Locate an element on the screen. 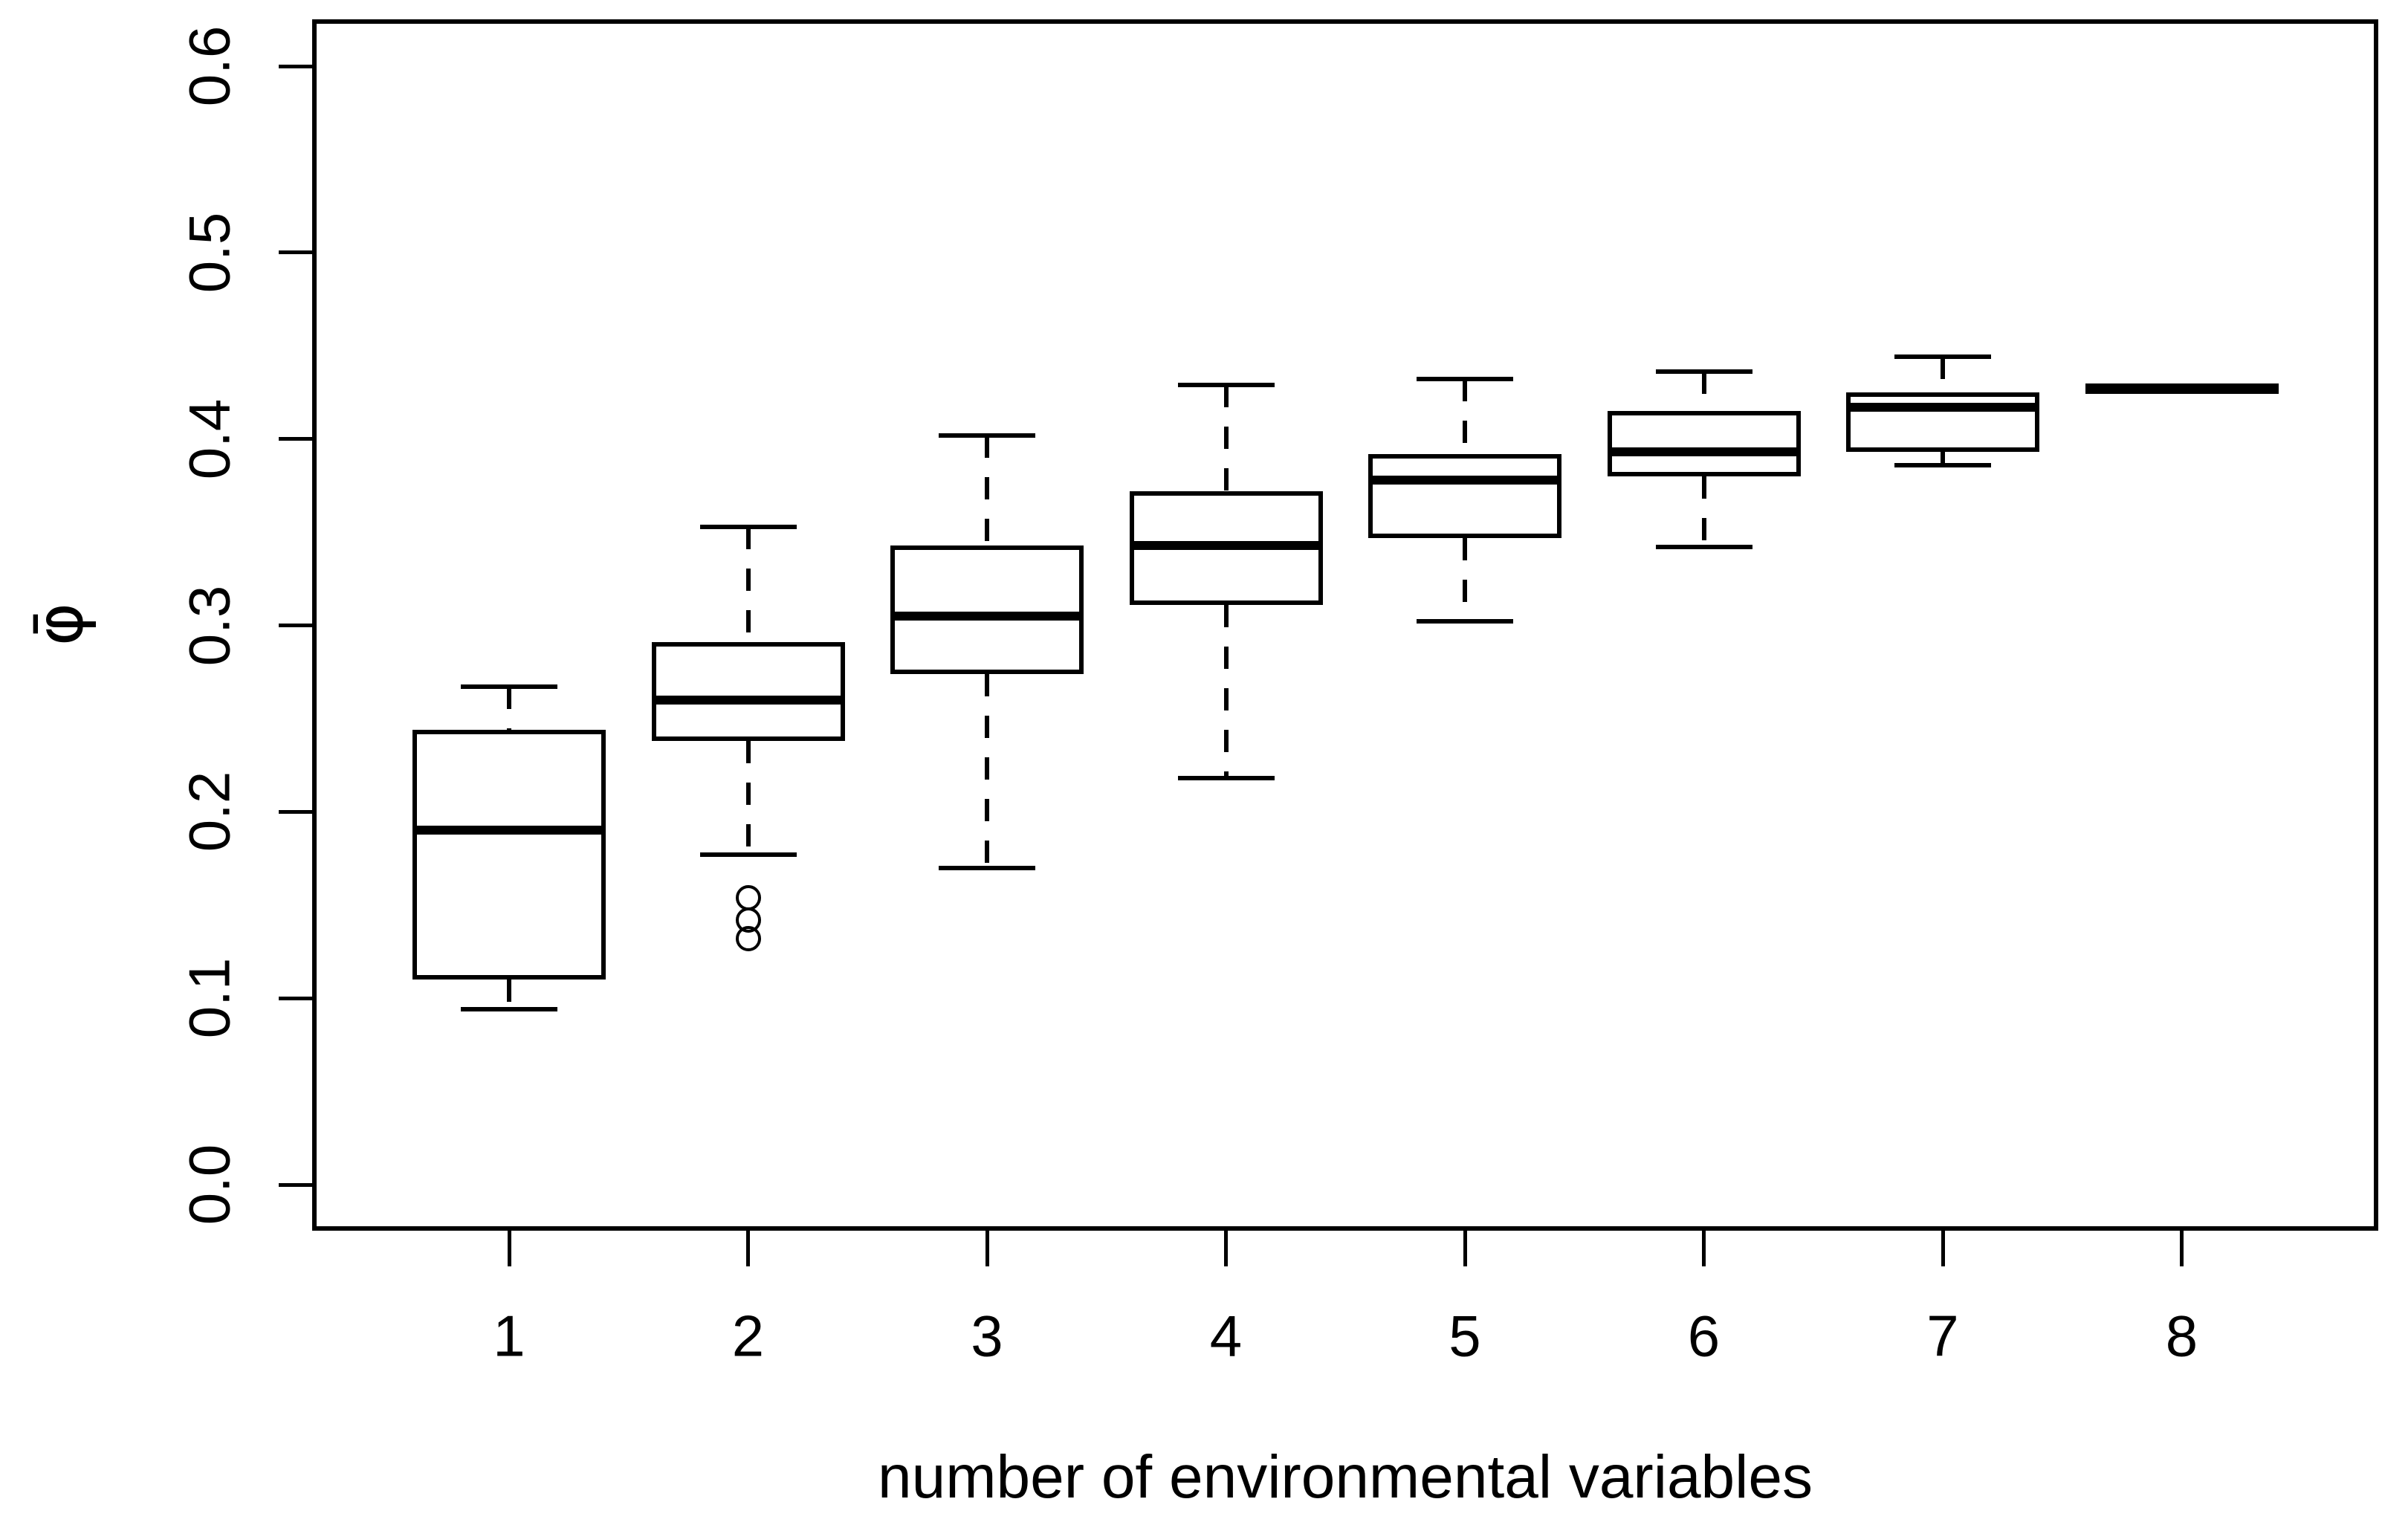 Image resolution: width=2408 pixels, height=1525 pixels. x-tick-label-1: 1 is located at coordinates (509, 1336).